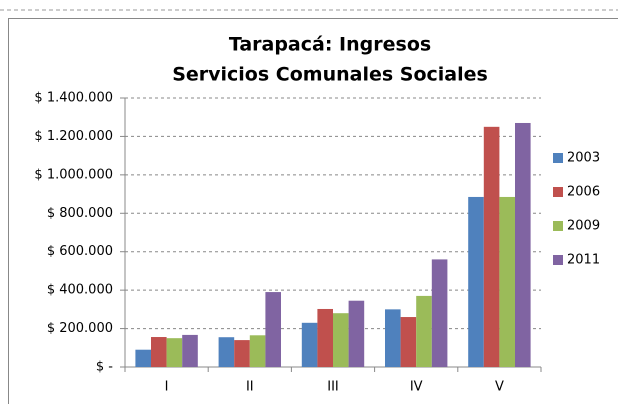  What do you see at coordinates (104, 367) in the screenshot?
I see `y-tick-label: $ -` at bounding box center [104, 367].